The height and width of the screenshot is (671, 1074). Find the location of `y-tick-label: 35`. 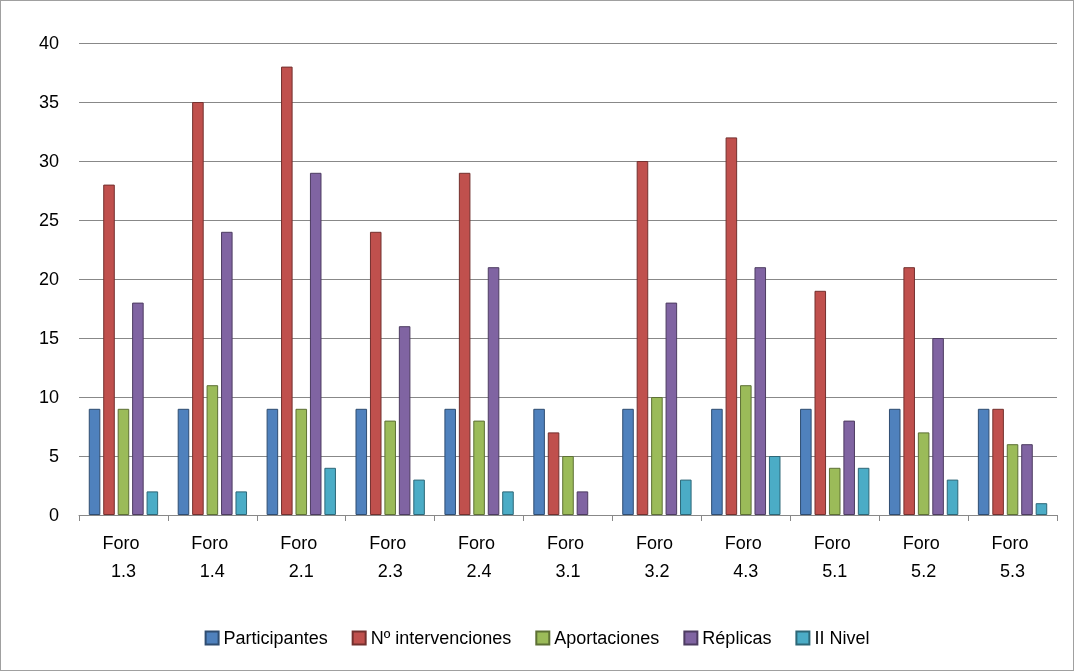

y-tick-label: 35 is located at coordinates (48, 102).